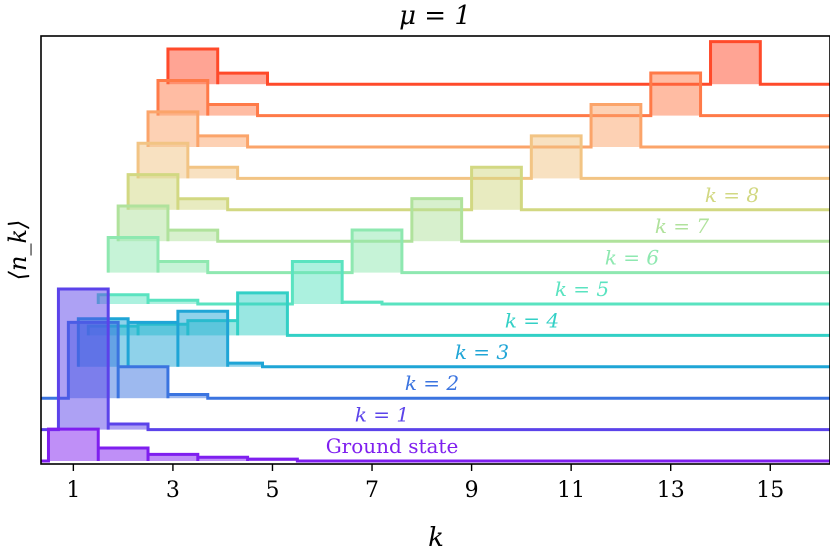 This screenshot has width=830, height=559. I want to click on x-axis-label: k, so click(436, 538).